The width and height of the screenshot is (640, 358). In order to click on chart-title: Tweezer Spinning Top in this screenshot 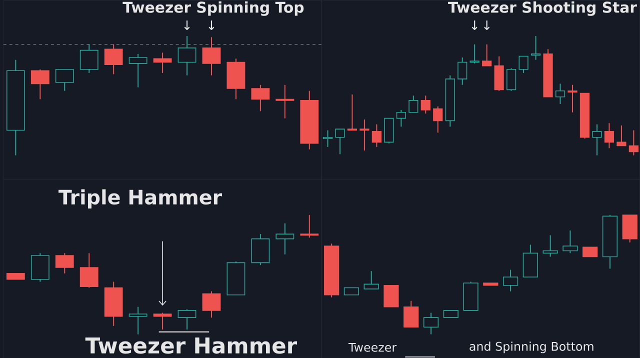, I will do `click(213, 8)`.